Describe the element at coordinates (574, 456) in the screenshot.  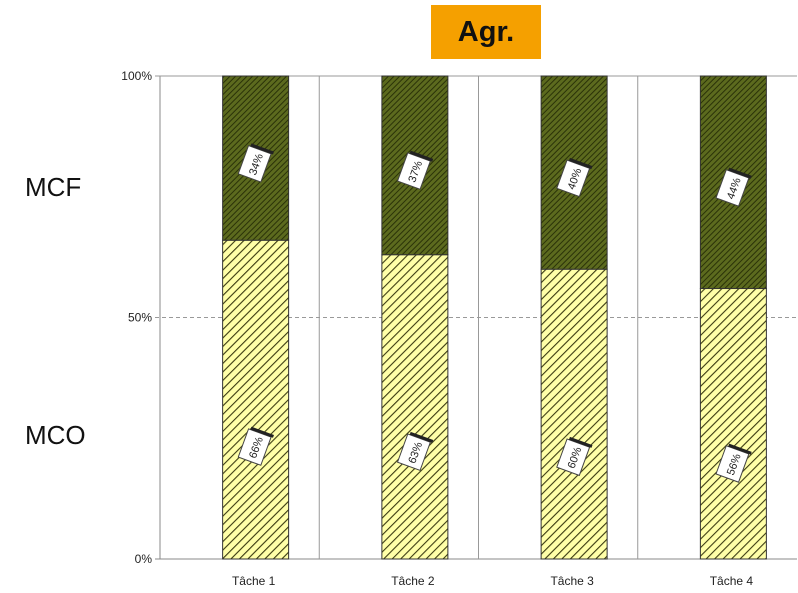
I see `data-label-mco: 60%` at that location.